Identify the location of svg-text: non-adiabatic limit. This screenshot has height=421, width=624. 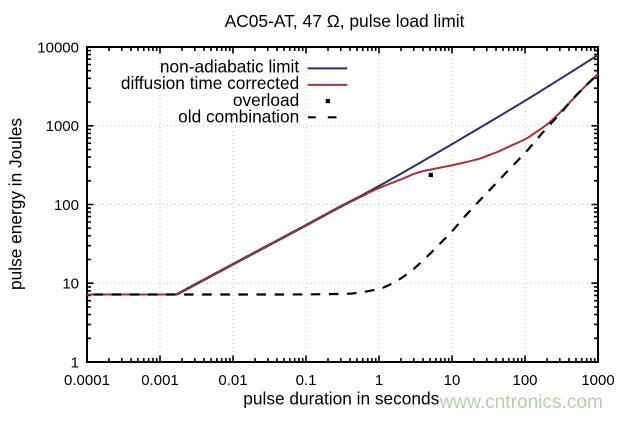
(229, 66).